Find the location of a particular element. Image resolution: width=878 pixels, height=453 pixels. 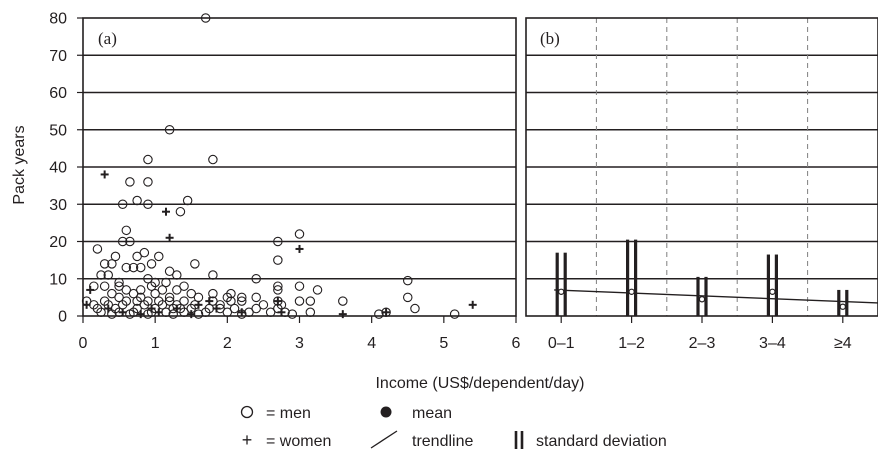

panel-b-category-labels: 0–1 1–2 2–3 3–4 ≥4 is located at coordinates (700, 334).